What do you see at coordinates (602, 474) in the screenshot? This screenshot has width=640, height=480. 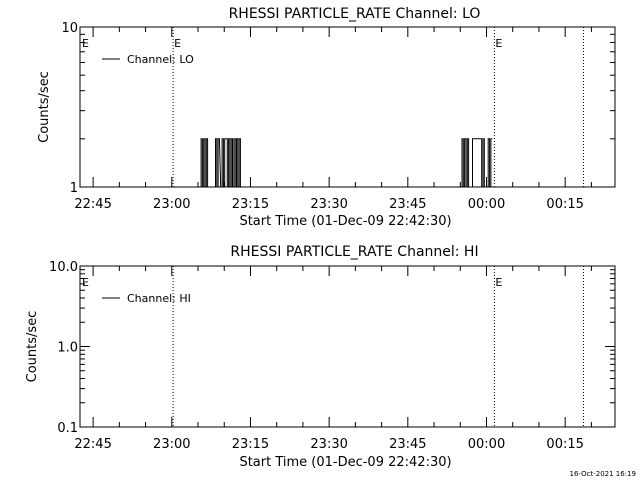 I see `timestamp-label: 16-Oct-2021 16:19` at bounding box center [602, 474].